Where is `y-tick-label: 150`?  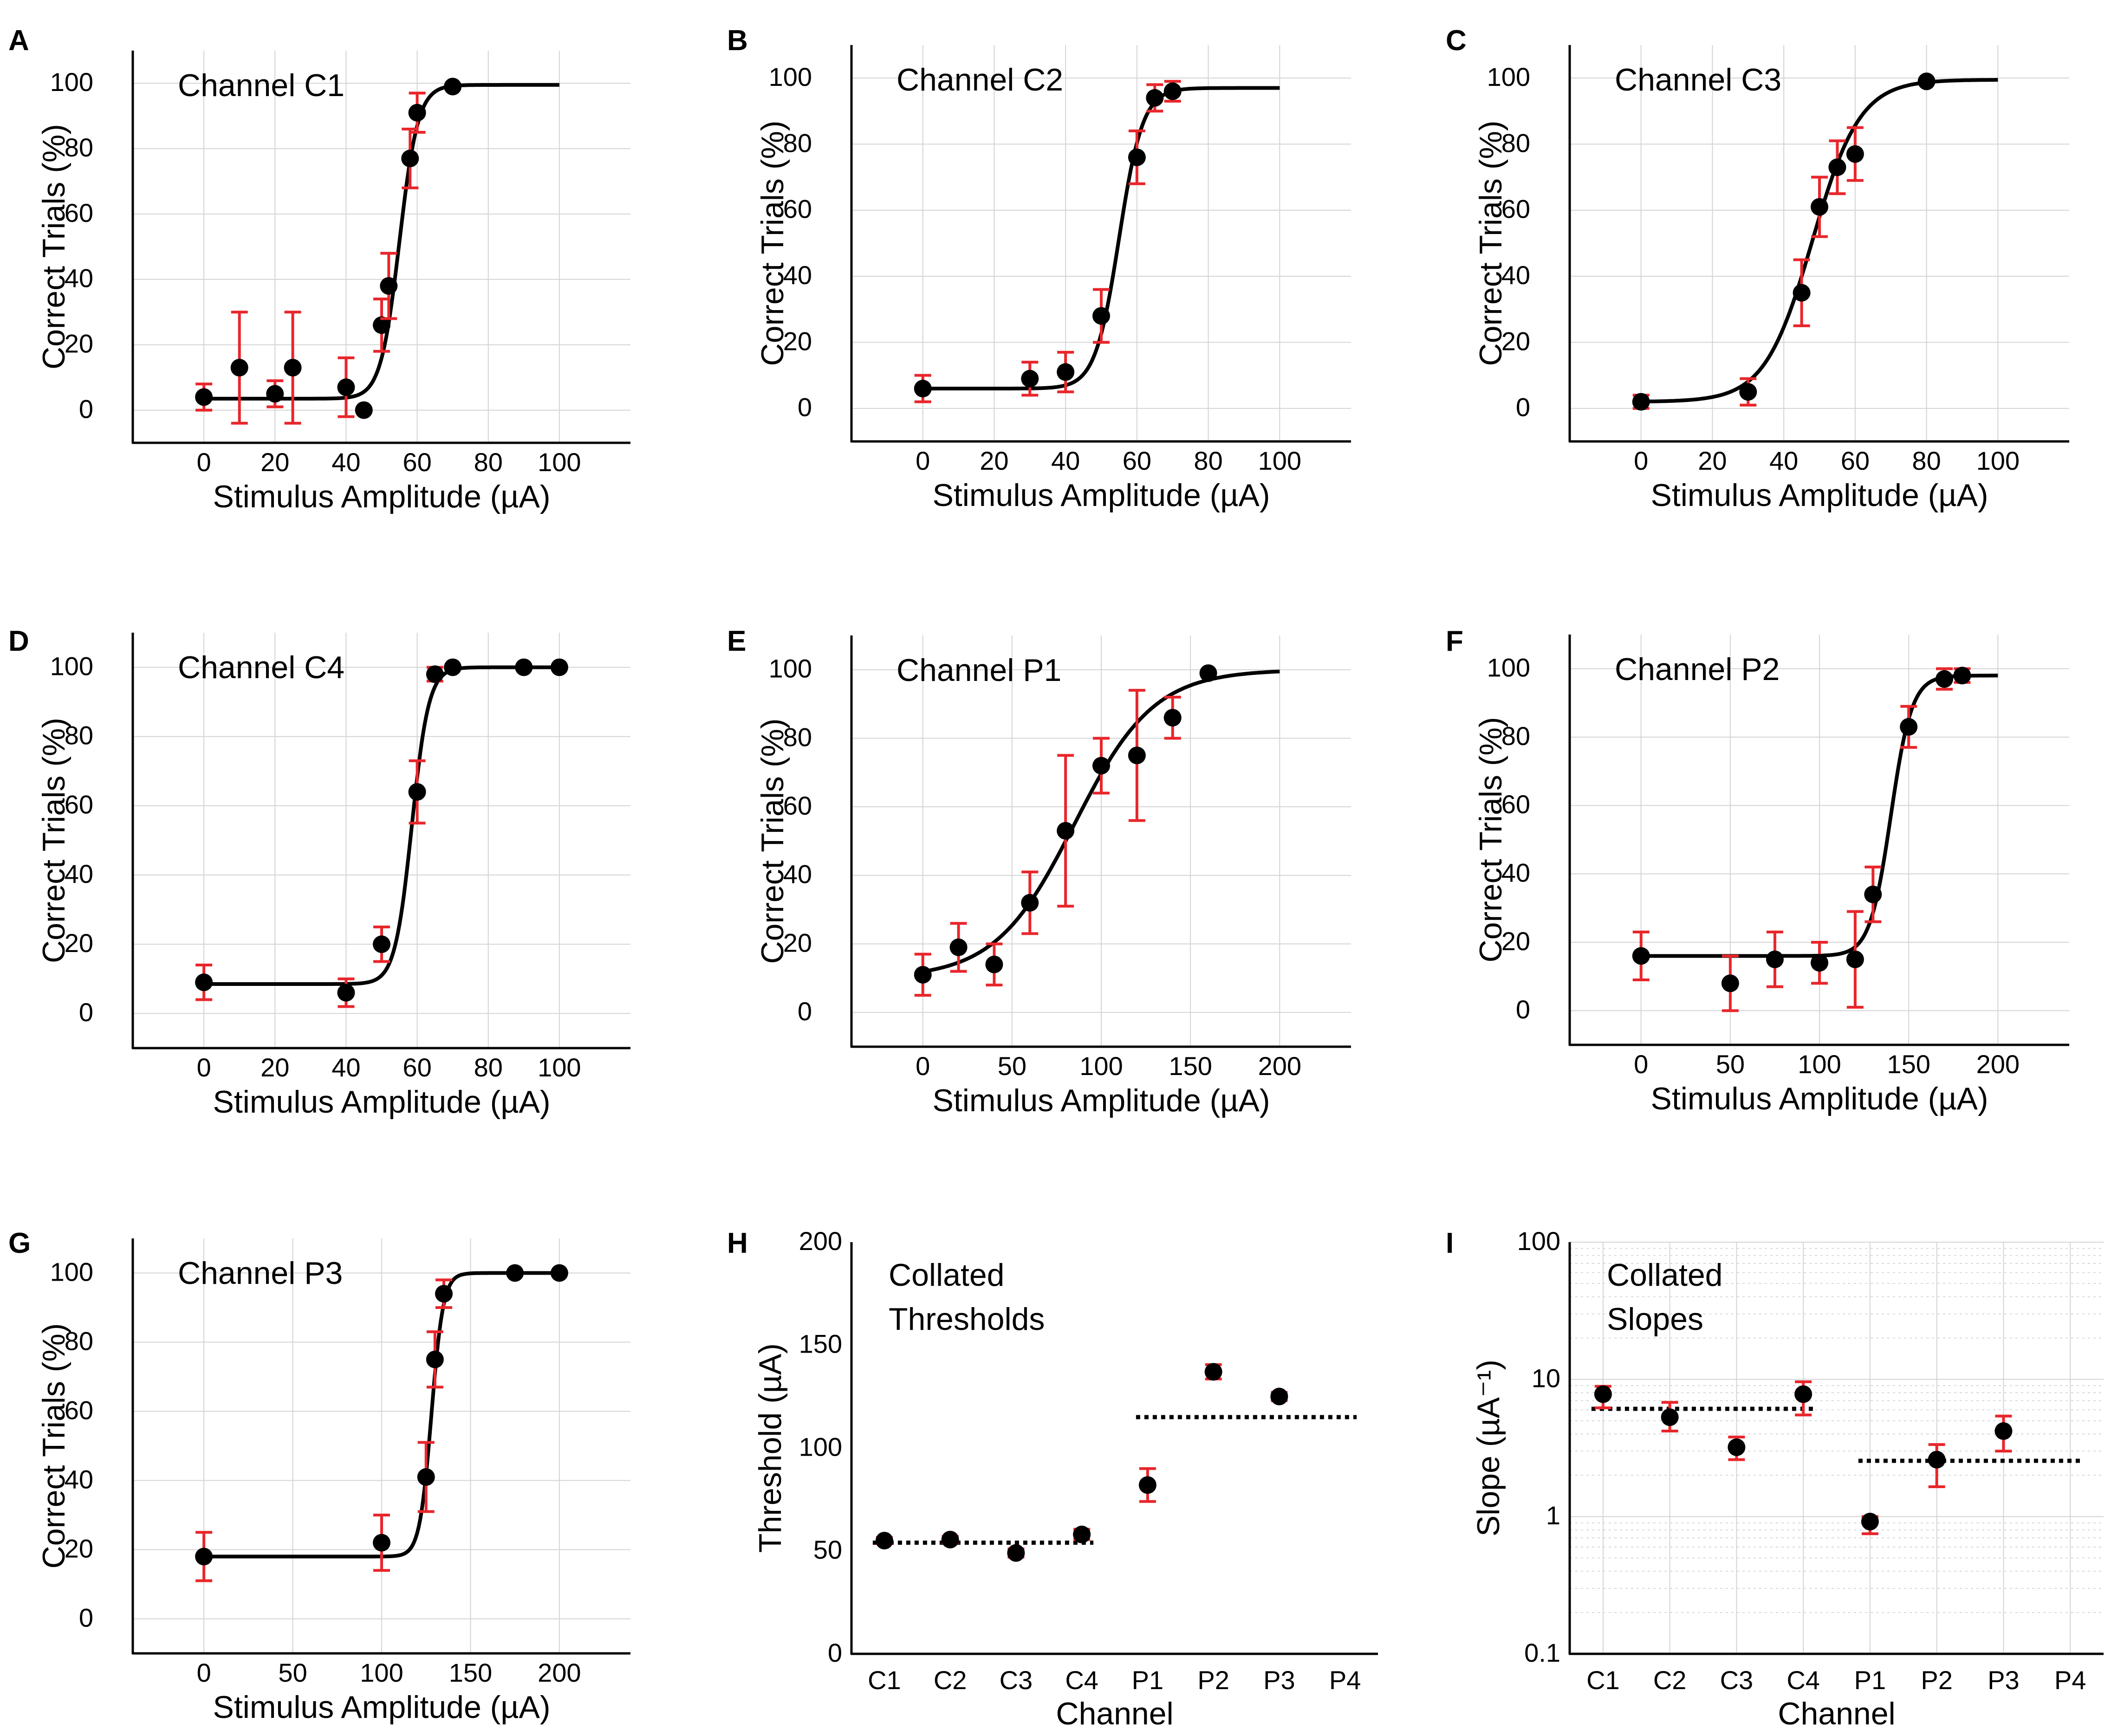 y-tick-label: 150 is located at coordinates (821, 1344).